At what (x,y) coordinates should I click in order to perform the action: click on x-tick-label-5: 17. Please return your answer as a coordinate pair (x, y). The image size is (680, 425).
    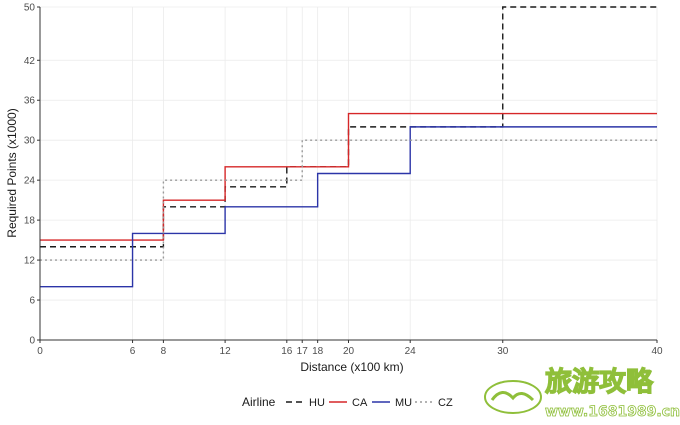
    Looking at the image, I should click on (303, 351).